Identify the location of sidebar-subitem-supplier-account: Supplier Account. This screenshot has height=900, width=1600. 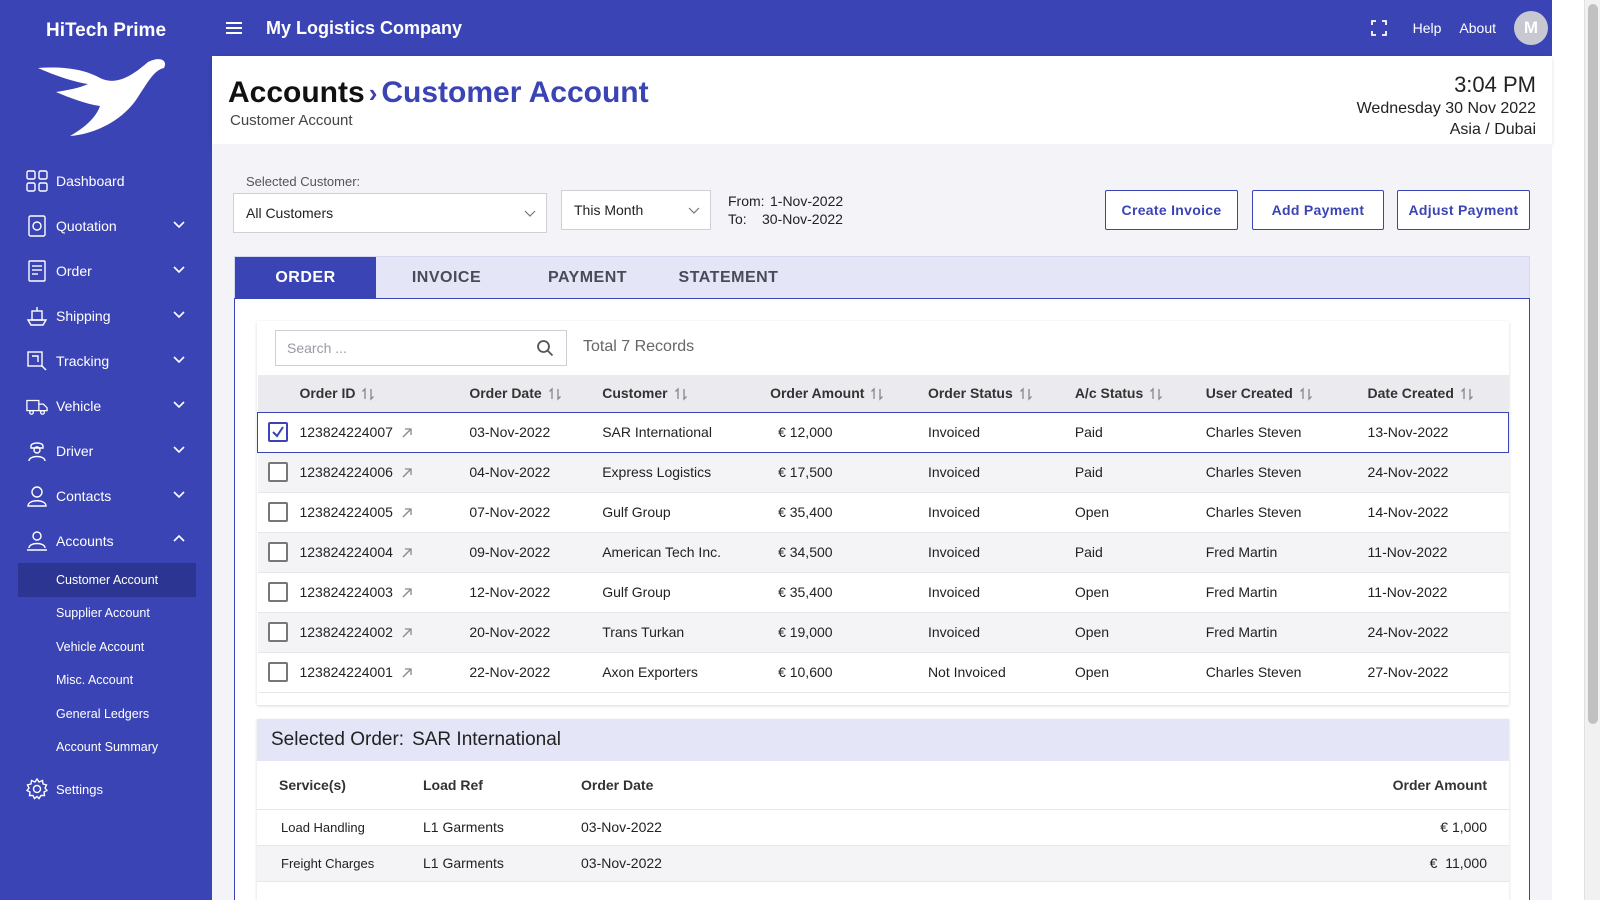
(103, 613).